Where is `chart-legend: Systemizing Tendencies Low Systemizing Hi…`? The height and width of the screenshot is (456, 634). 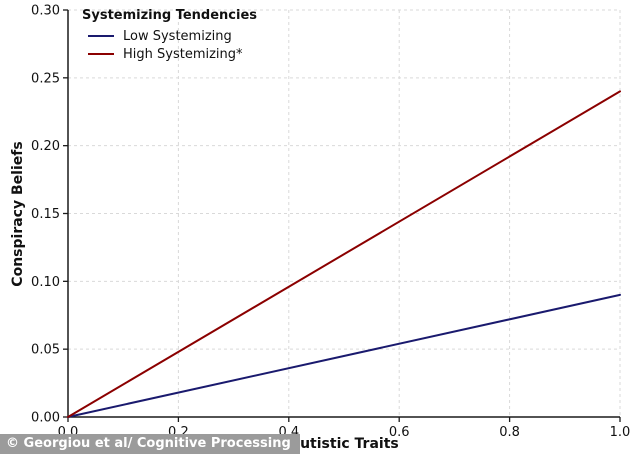
chart-legend: Systemizing Tendencies Low Systemizing Hi… is located at coordinates (169, 35).